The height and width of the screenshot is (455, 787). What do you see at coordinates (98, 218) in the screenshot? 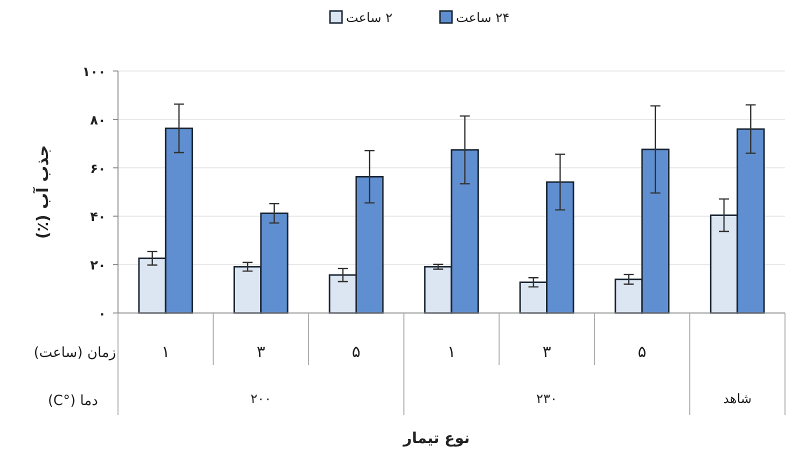
I see `y-tick-label: ۴۰` at bounding box center [98, 218].